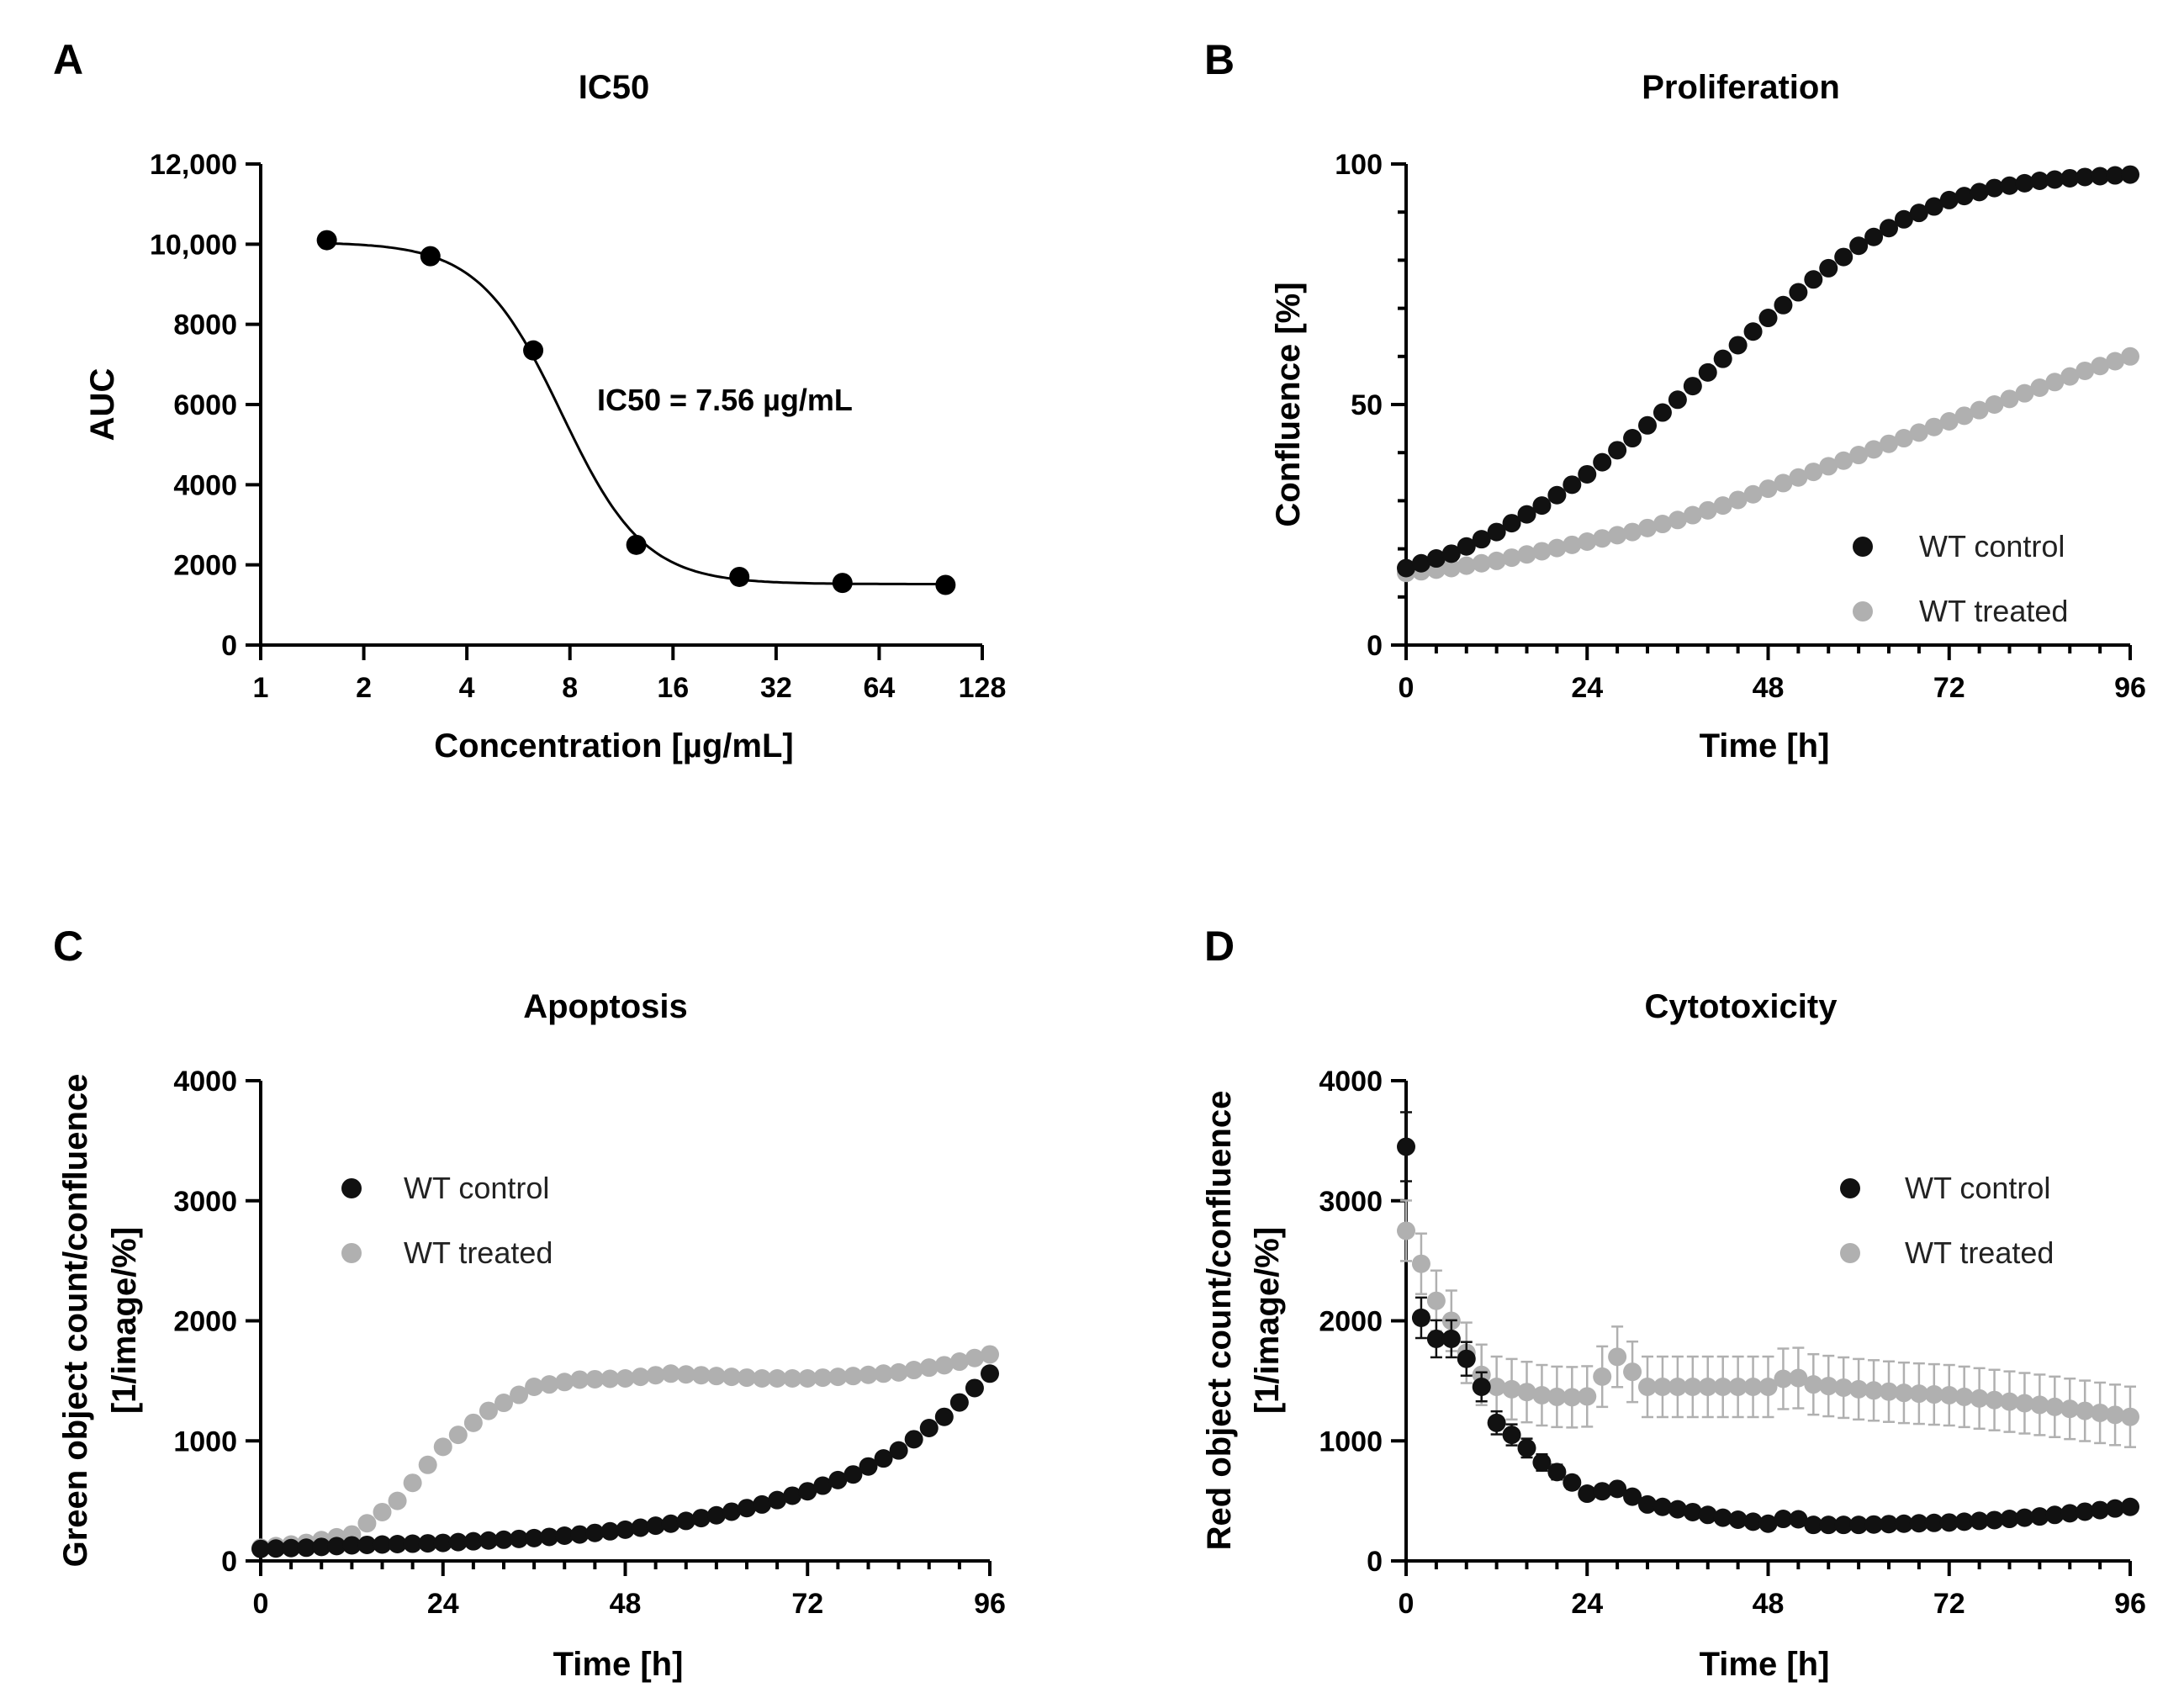 This screenshot has height=1698, width=2184. What do you see at coordinates (636, 412) in the screenshot?
I see `data-points-a` at bounding box center [636, 412].